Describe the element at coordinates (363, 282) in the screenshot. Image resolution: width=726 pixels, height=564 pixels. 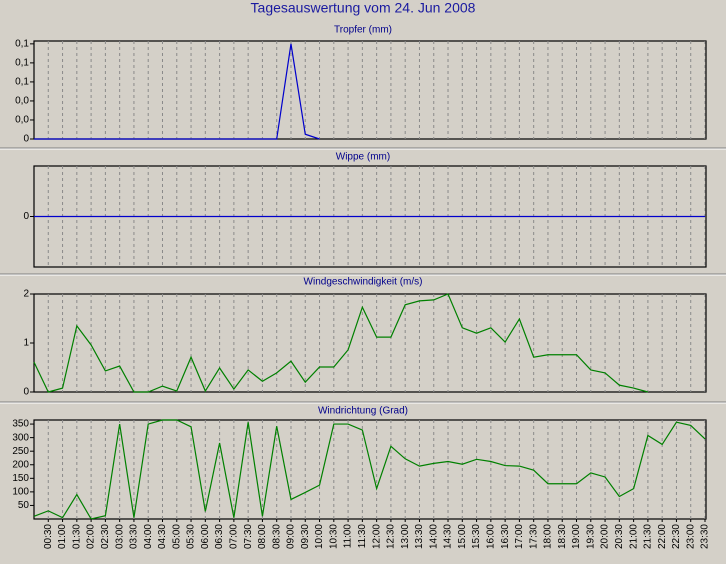
I see `panel-title: Windgeschwindigkeit (m/s)` at that location.